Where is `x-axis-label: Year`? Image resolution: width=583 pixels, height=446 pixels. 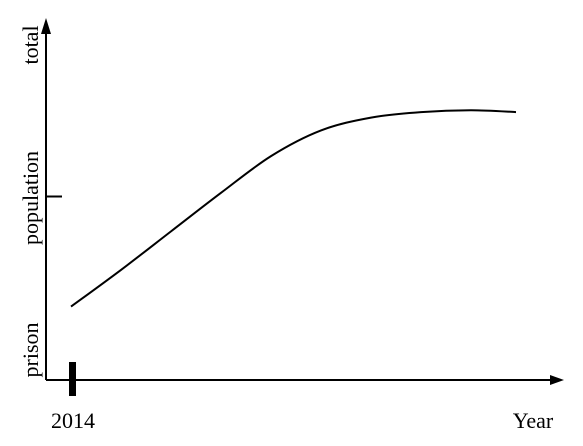 x-axis-label: Year is located at coordinates (533, 420).